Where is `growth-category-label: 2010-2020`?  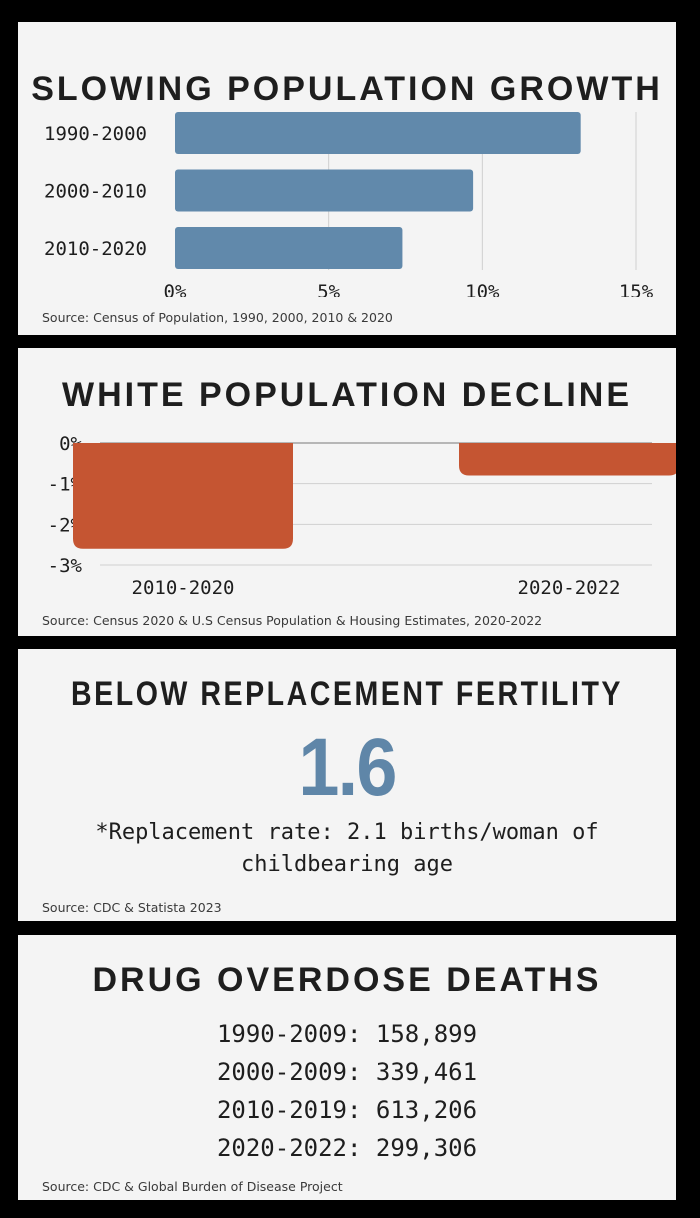 growth-category-label: 2010-2020 is located at coordinates (95, 249).